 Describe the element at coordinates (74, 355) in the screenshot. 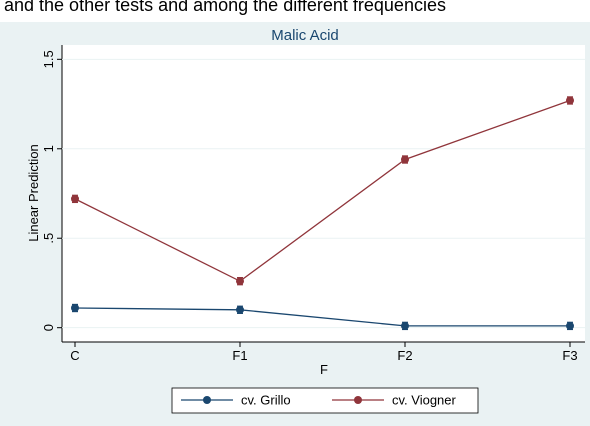

I see `x-tick-label: C` at that location.